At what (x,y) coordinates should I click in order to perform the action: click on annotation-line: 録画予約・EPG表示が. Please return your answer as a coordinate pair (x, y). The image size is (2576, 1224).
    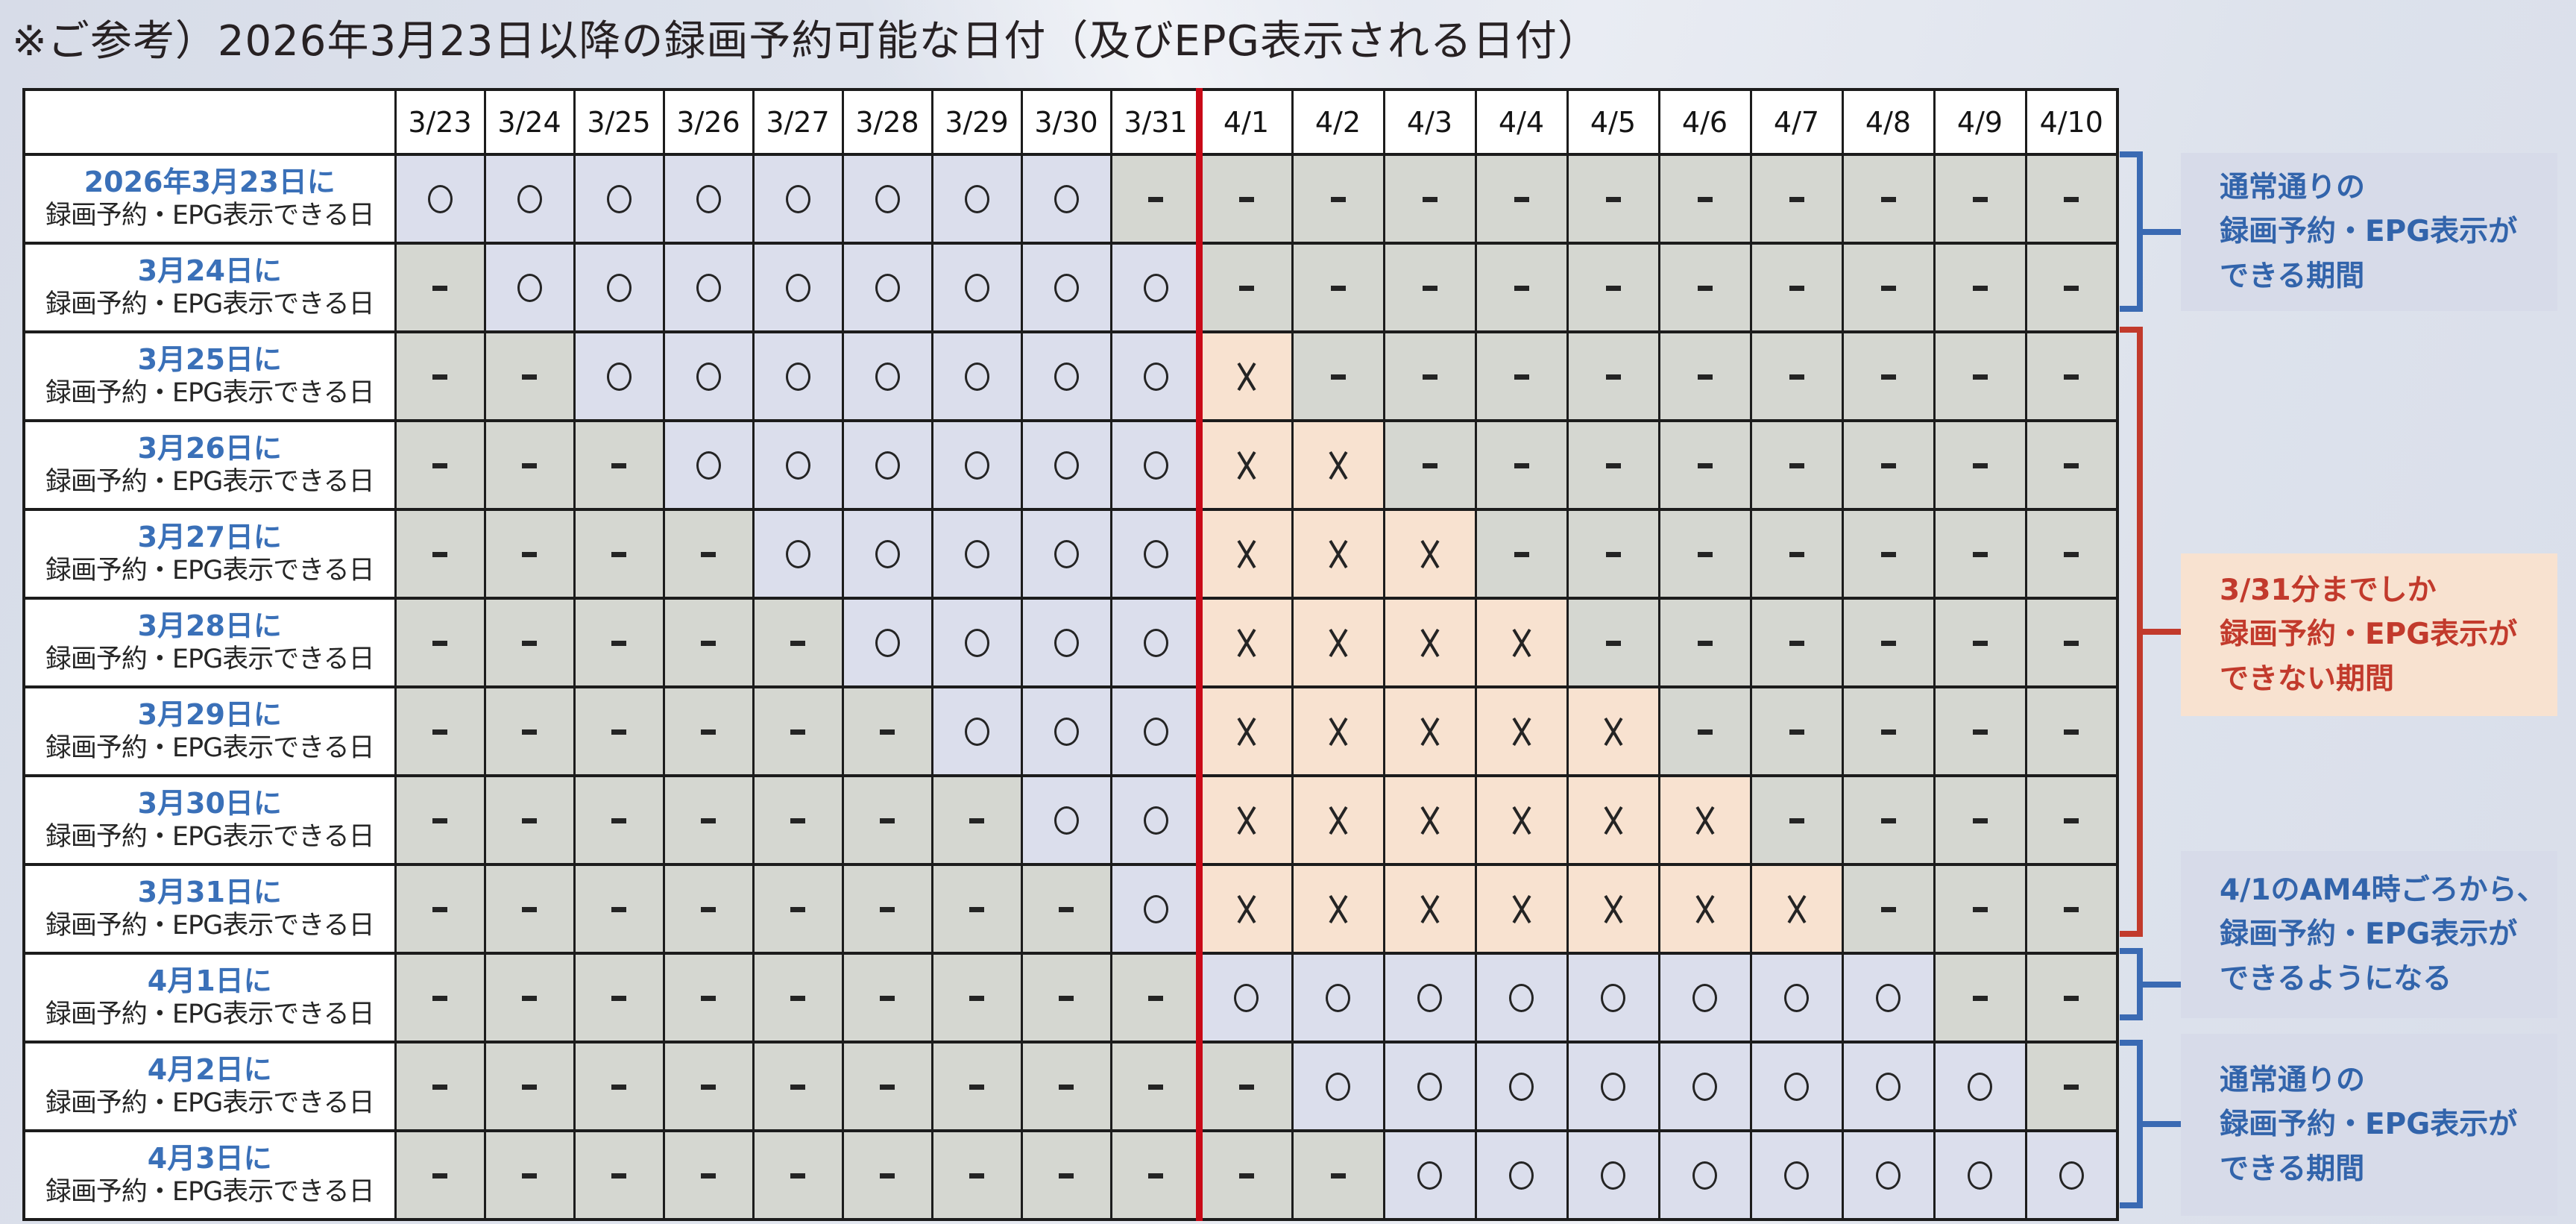
    Looking at the image, I should click on (2369, 635).